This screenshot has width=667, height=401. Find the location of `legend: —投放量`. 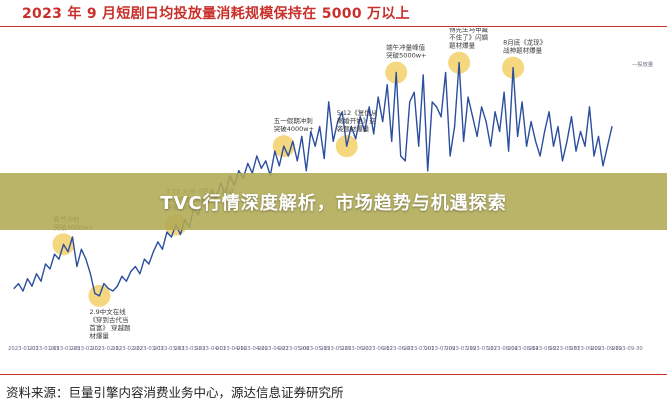

legend: —投放量 is located at coordinates (643, 64).